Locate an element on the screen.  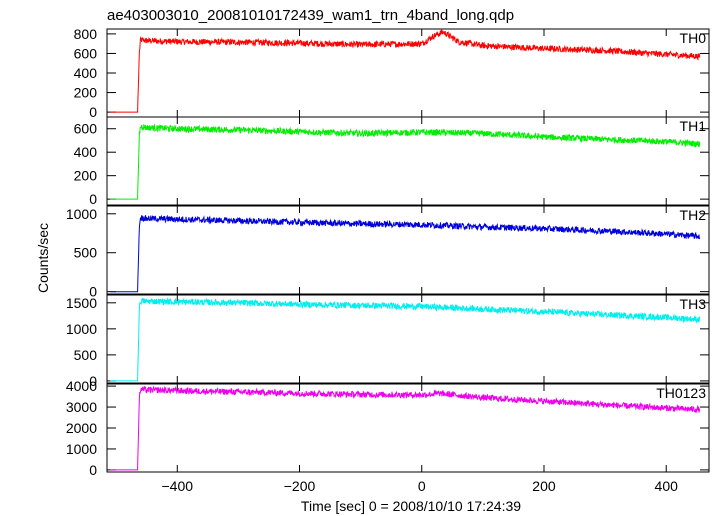
x-axis-label: Time [sec] 0 = 2008/10/10 17:24:39 is located at coordinates (411, 506).